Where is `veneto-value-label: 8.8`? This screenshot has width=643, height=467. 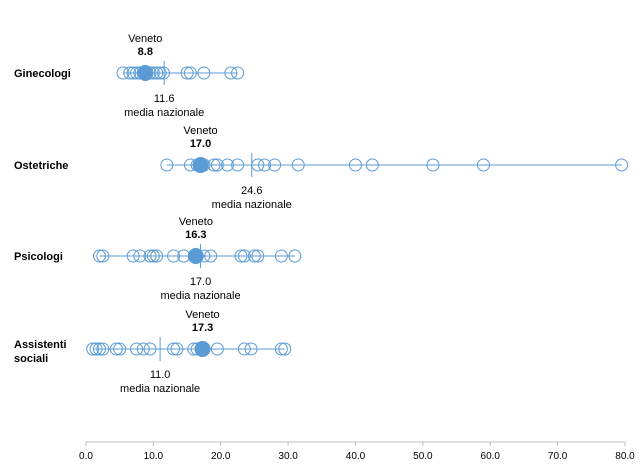
veneto-value-label: 8.8 is located at coordinates (145, 52).